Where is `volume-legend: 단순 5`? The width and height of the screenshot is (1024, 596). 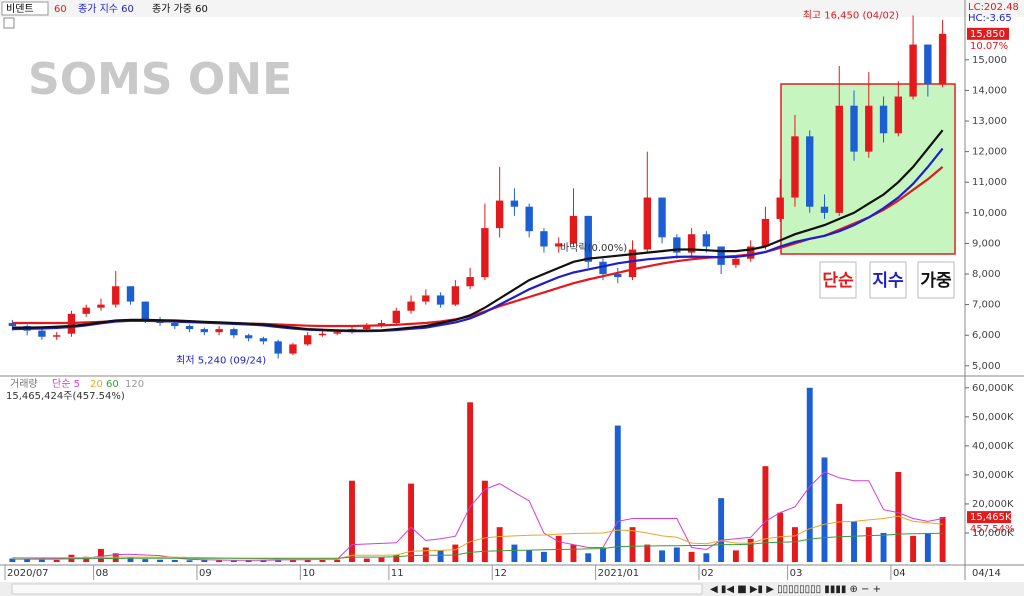
volume-legend: 단순 5 is located at coordinates (66, 384).